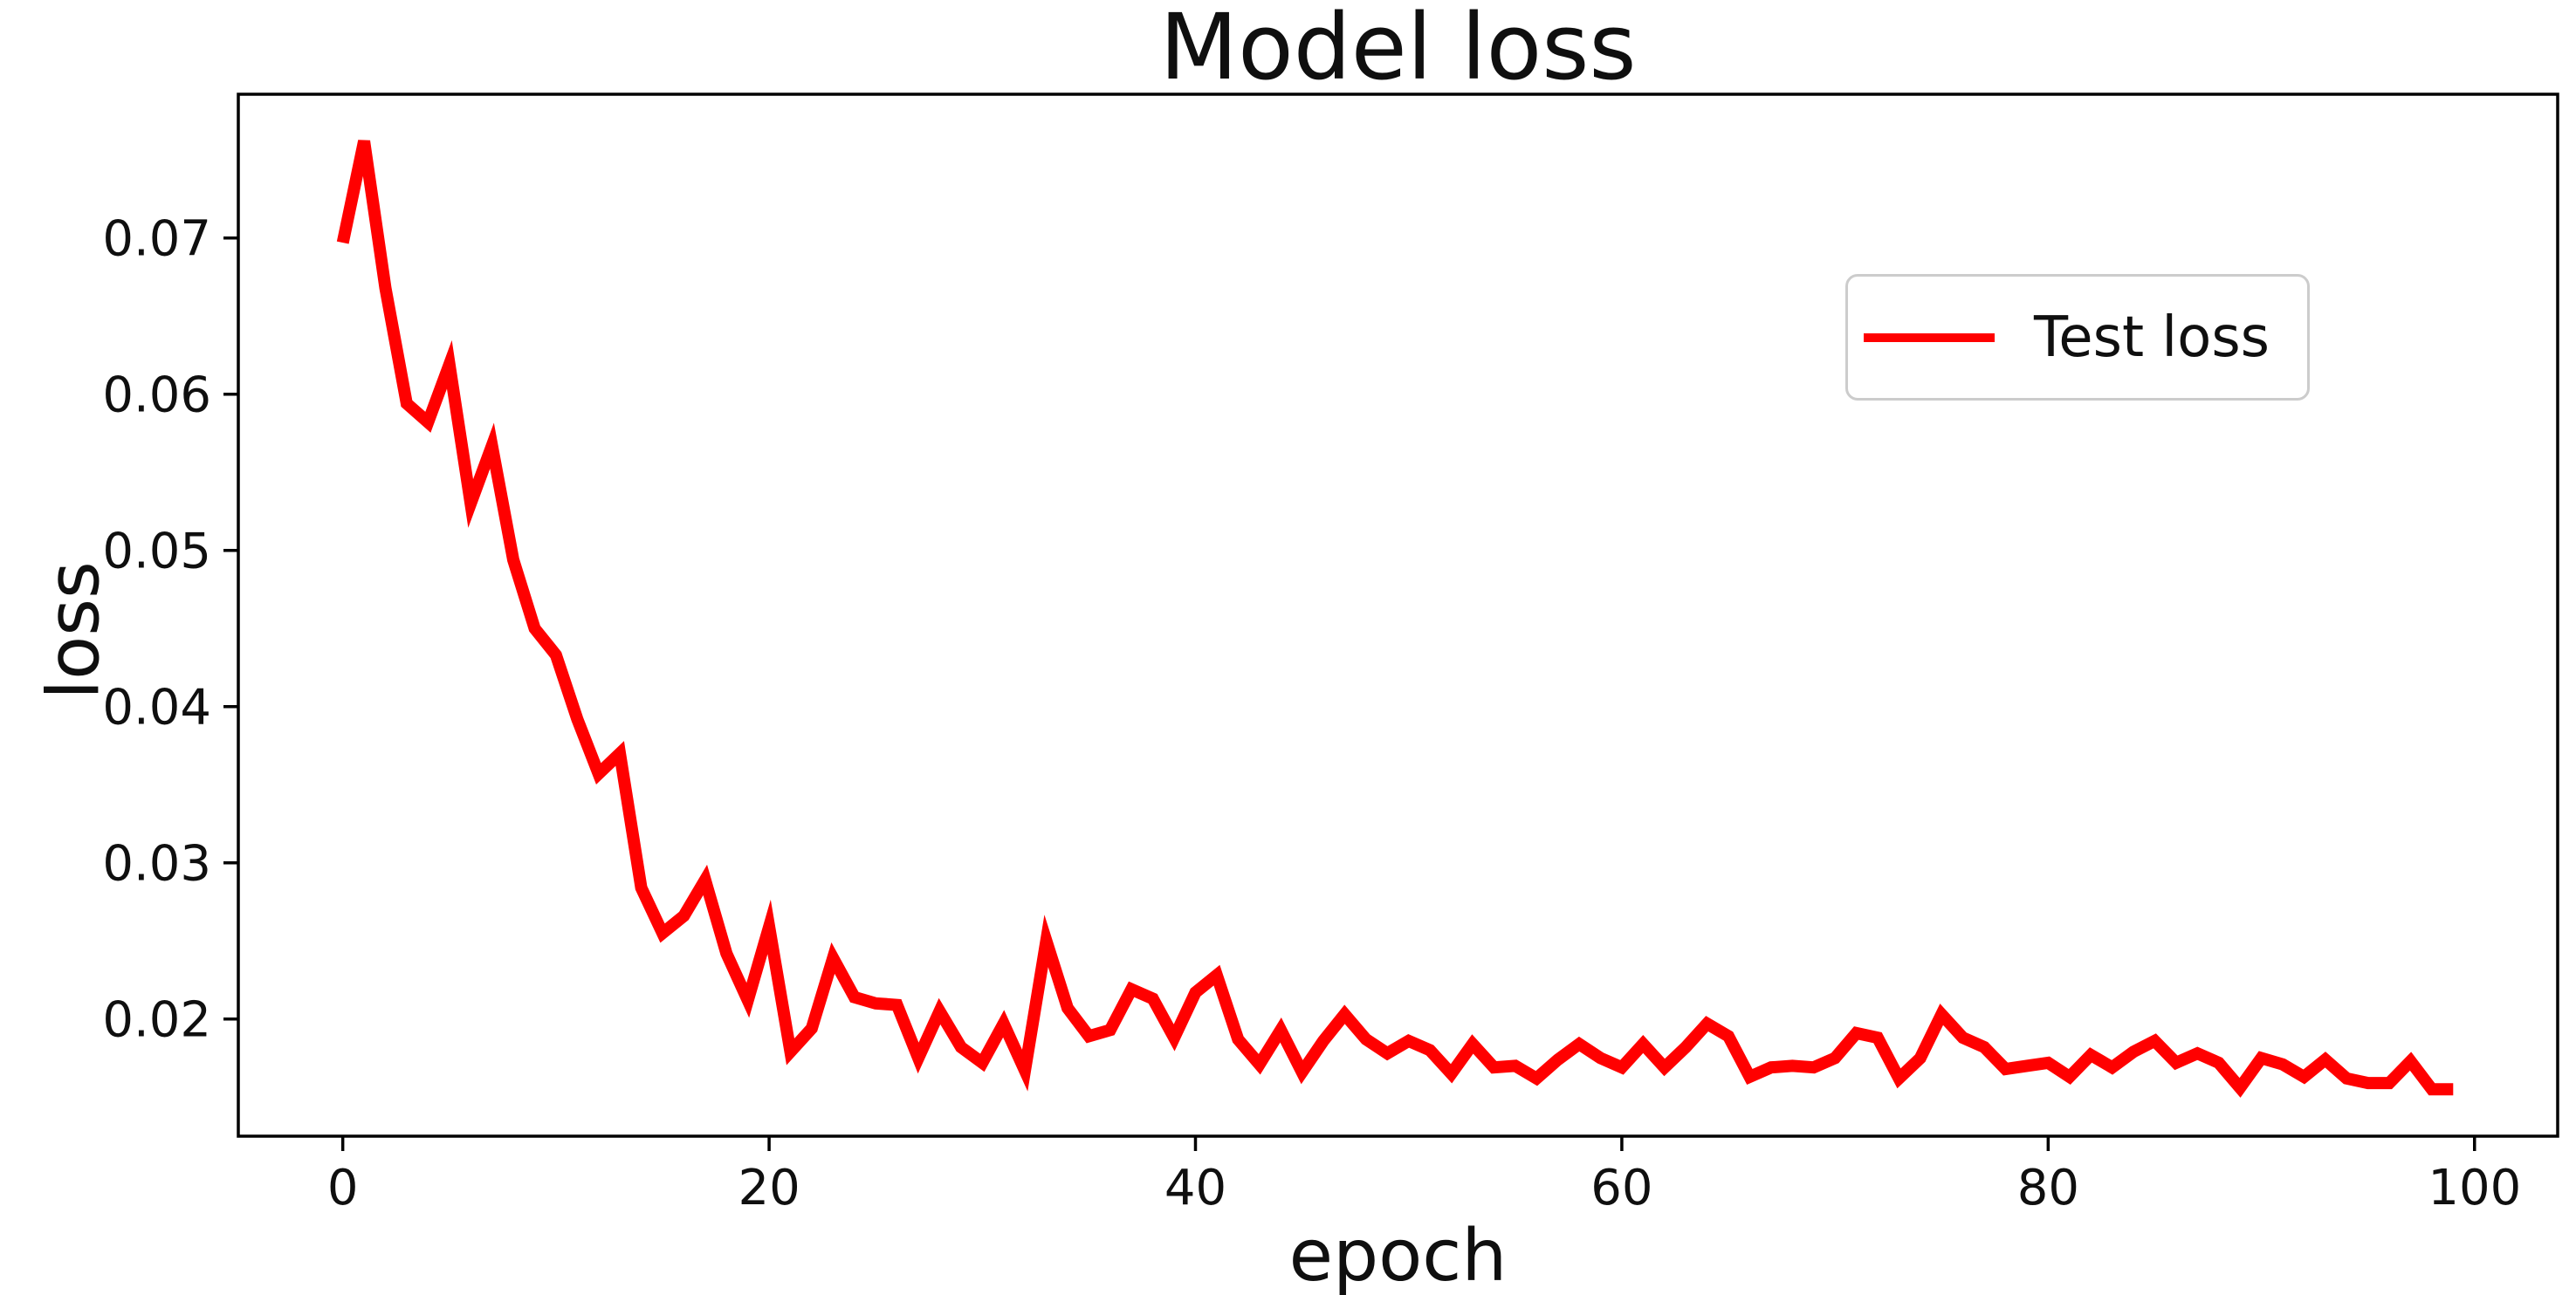 The width and height of the screenshot is (2576, 1295). I want to click on y-tick-label: 0.05, so click(157, 552).